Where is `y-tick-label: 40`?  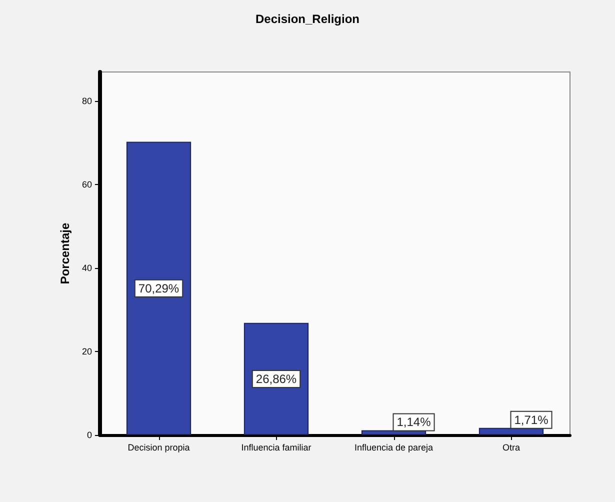
y-tick-label: 40 is located at coordinates (87, 268).